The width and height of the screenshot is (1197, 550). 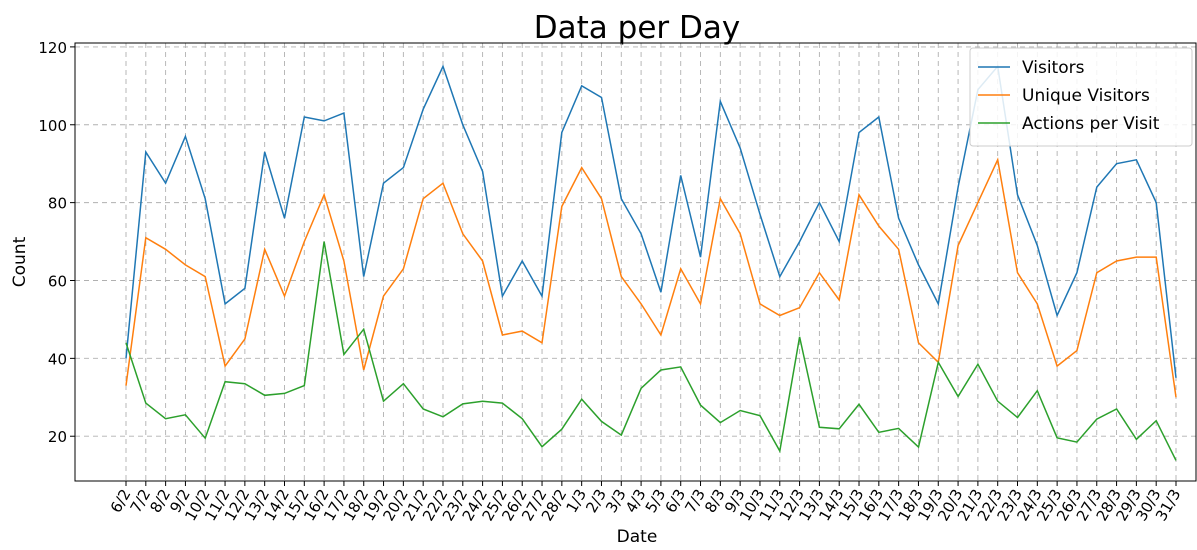 What do you see at coordinates (52, 48) in the screenshot?
I see `y-tick-label: 120` at bounding box center [52, 48].